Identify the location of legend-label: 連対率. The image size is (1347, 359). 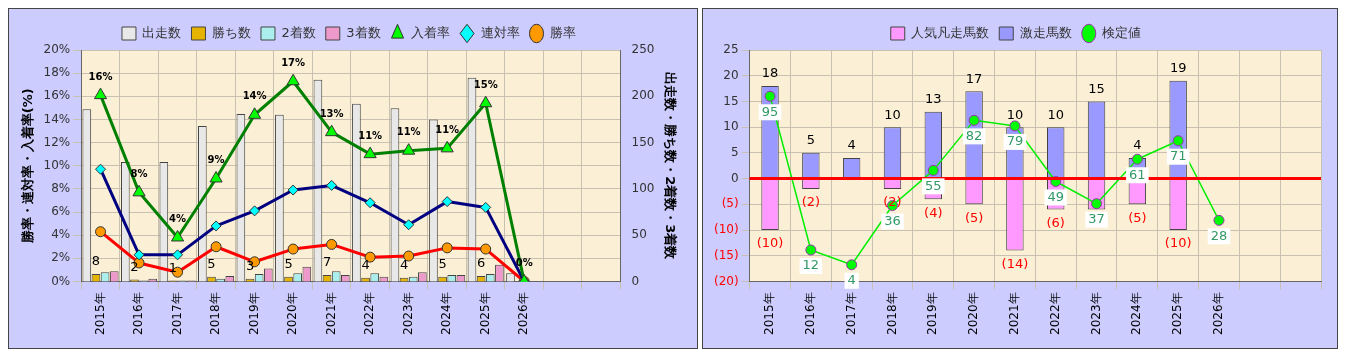
(500, 32).